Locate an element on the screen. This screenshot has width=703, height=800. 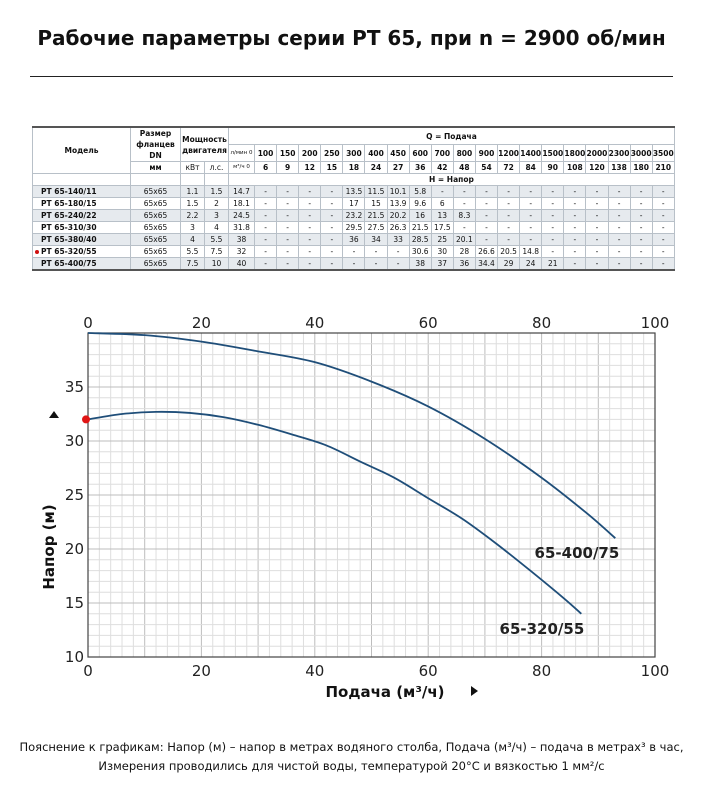
head-cell: 14.8 is located at coordinates (531, 251).